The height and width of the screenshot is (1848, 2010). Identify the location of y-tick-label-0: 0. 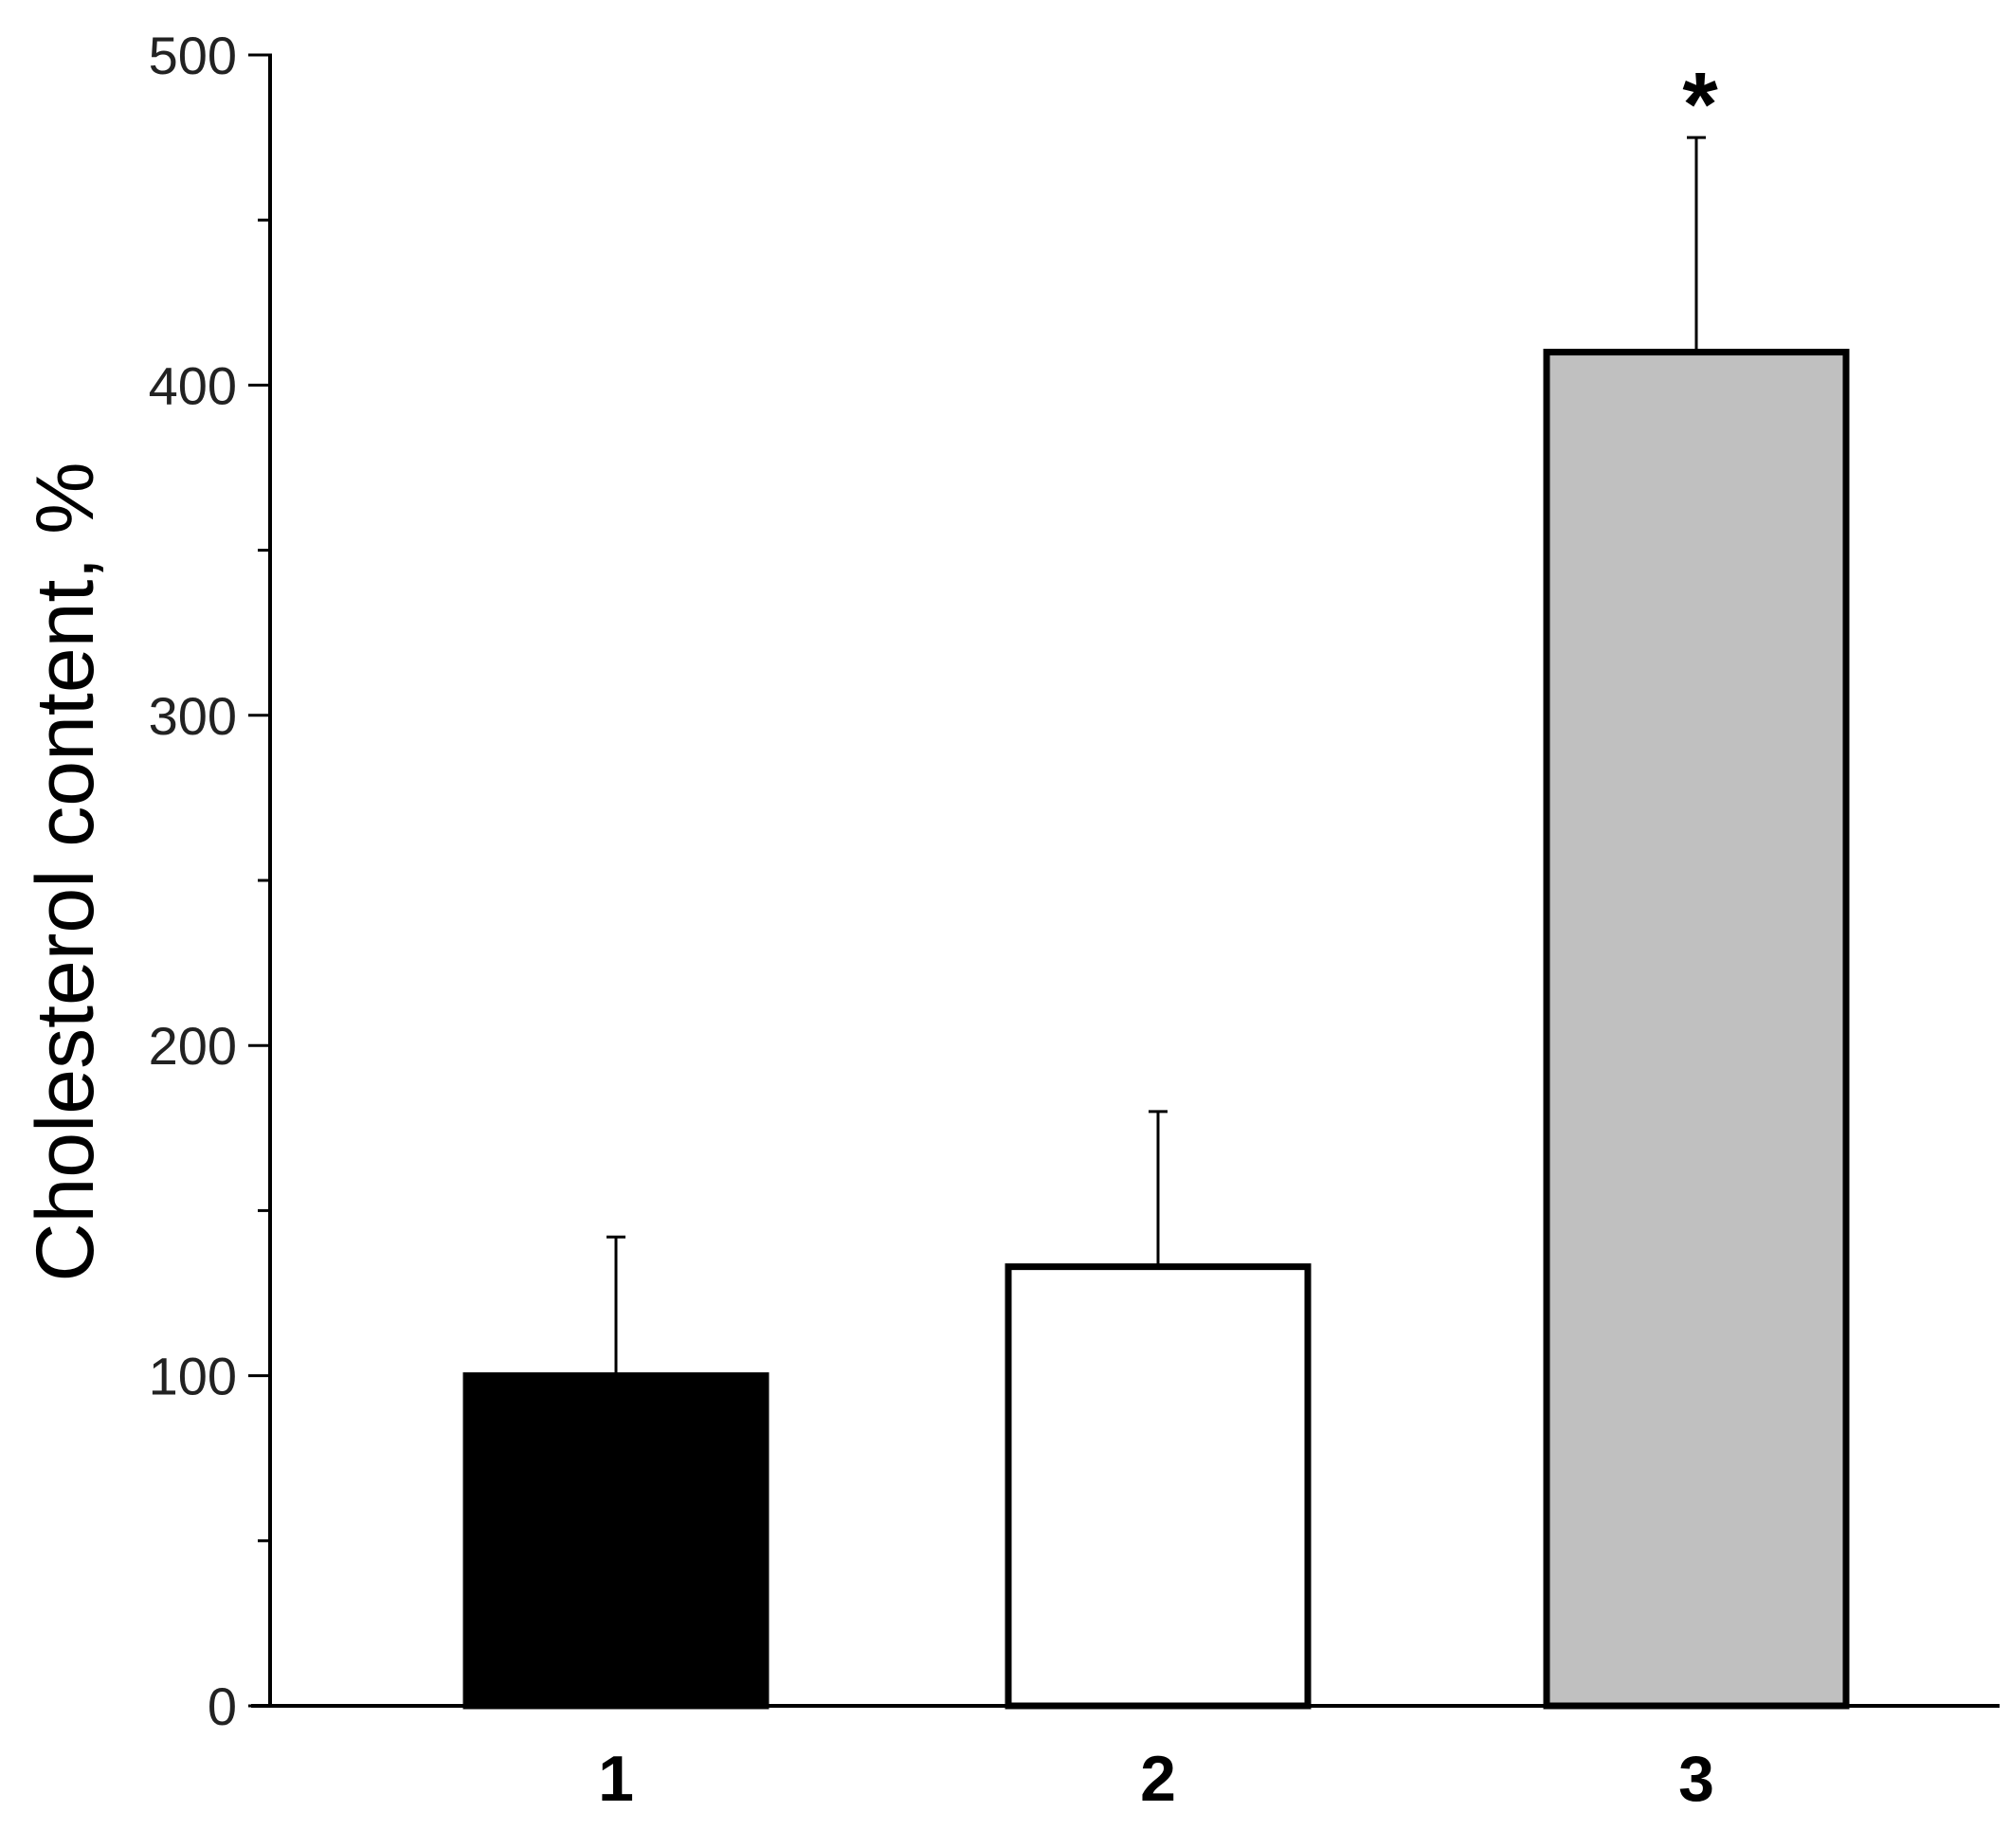
(222, 1706).